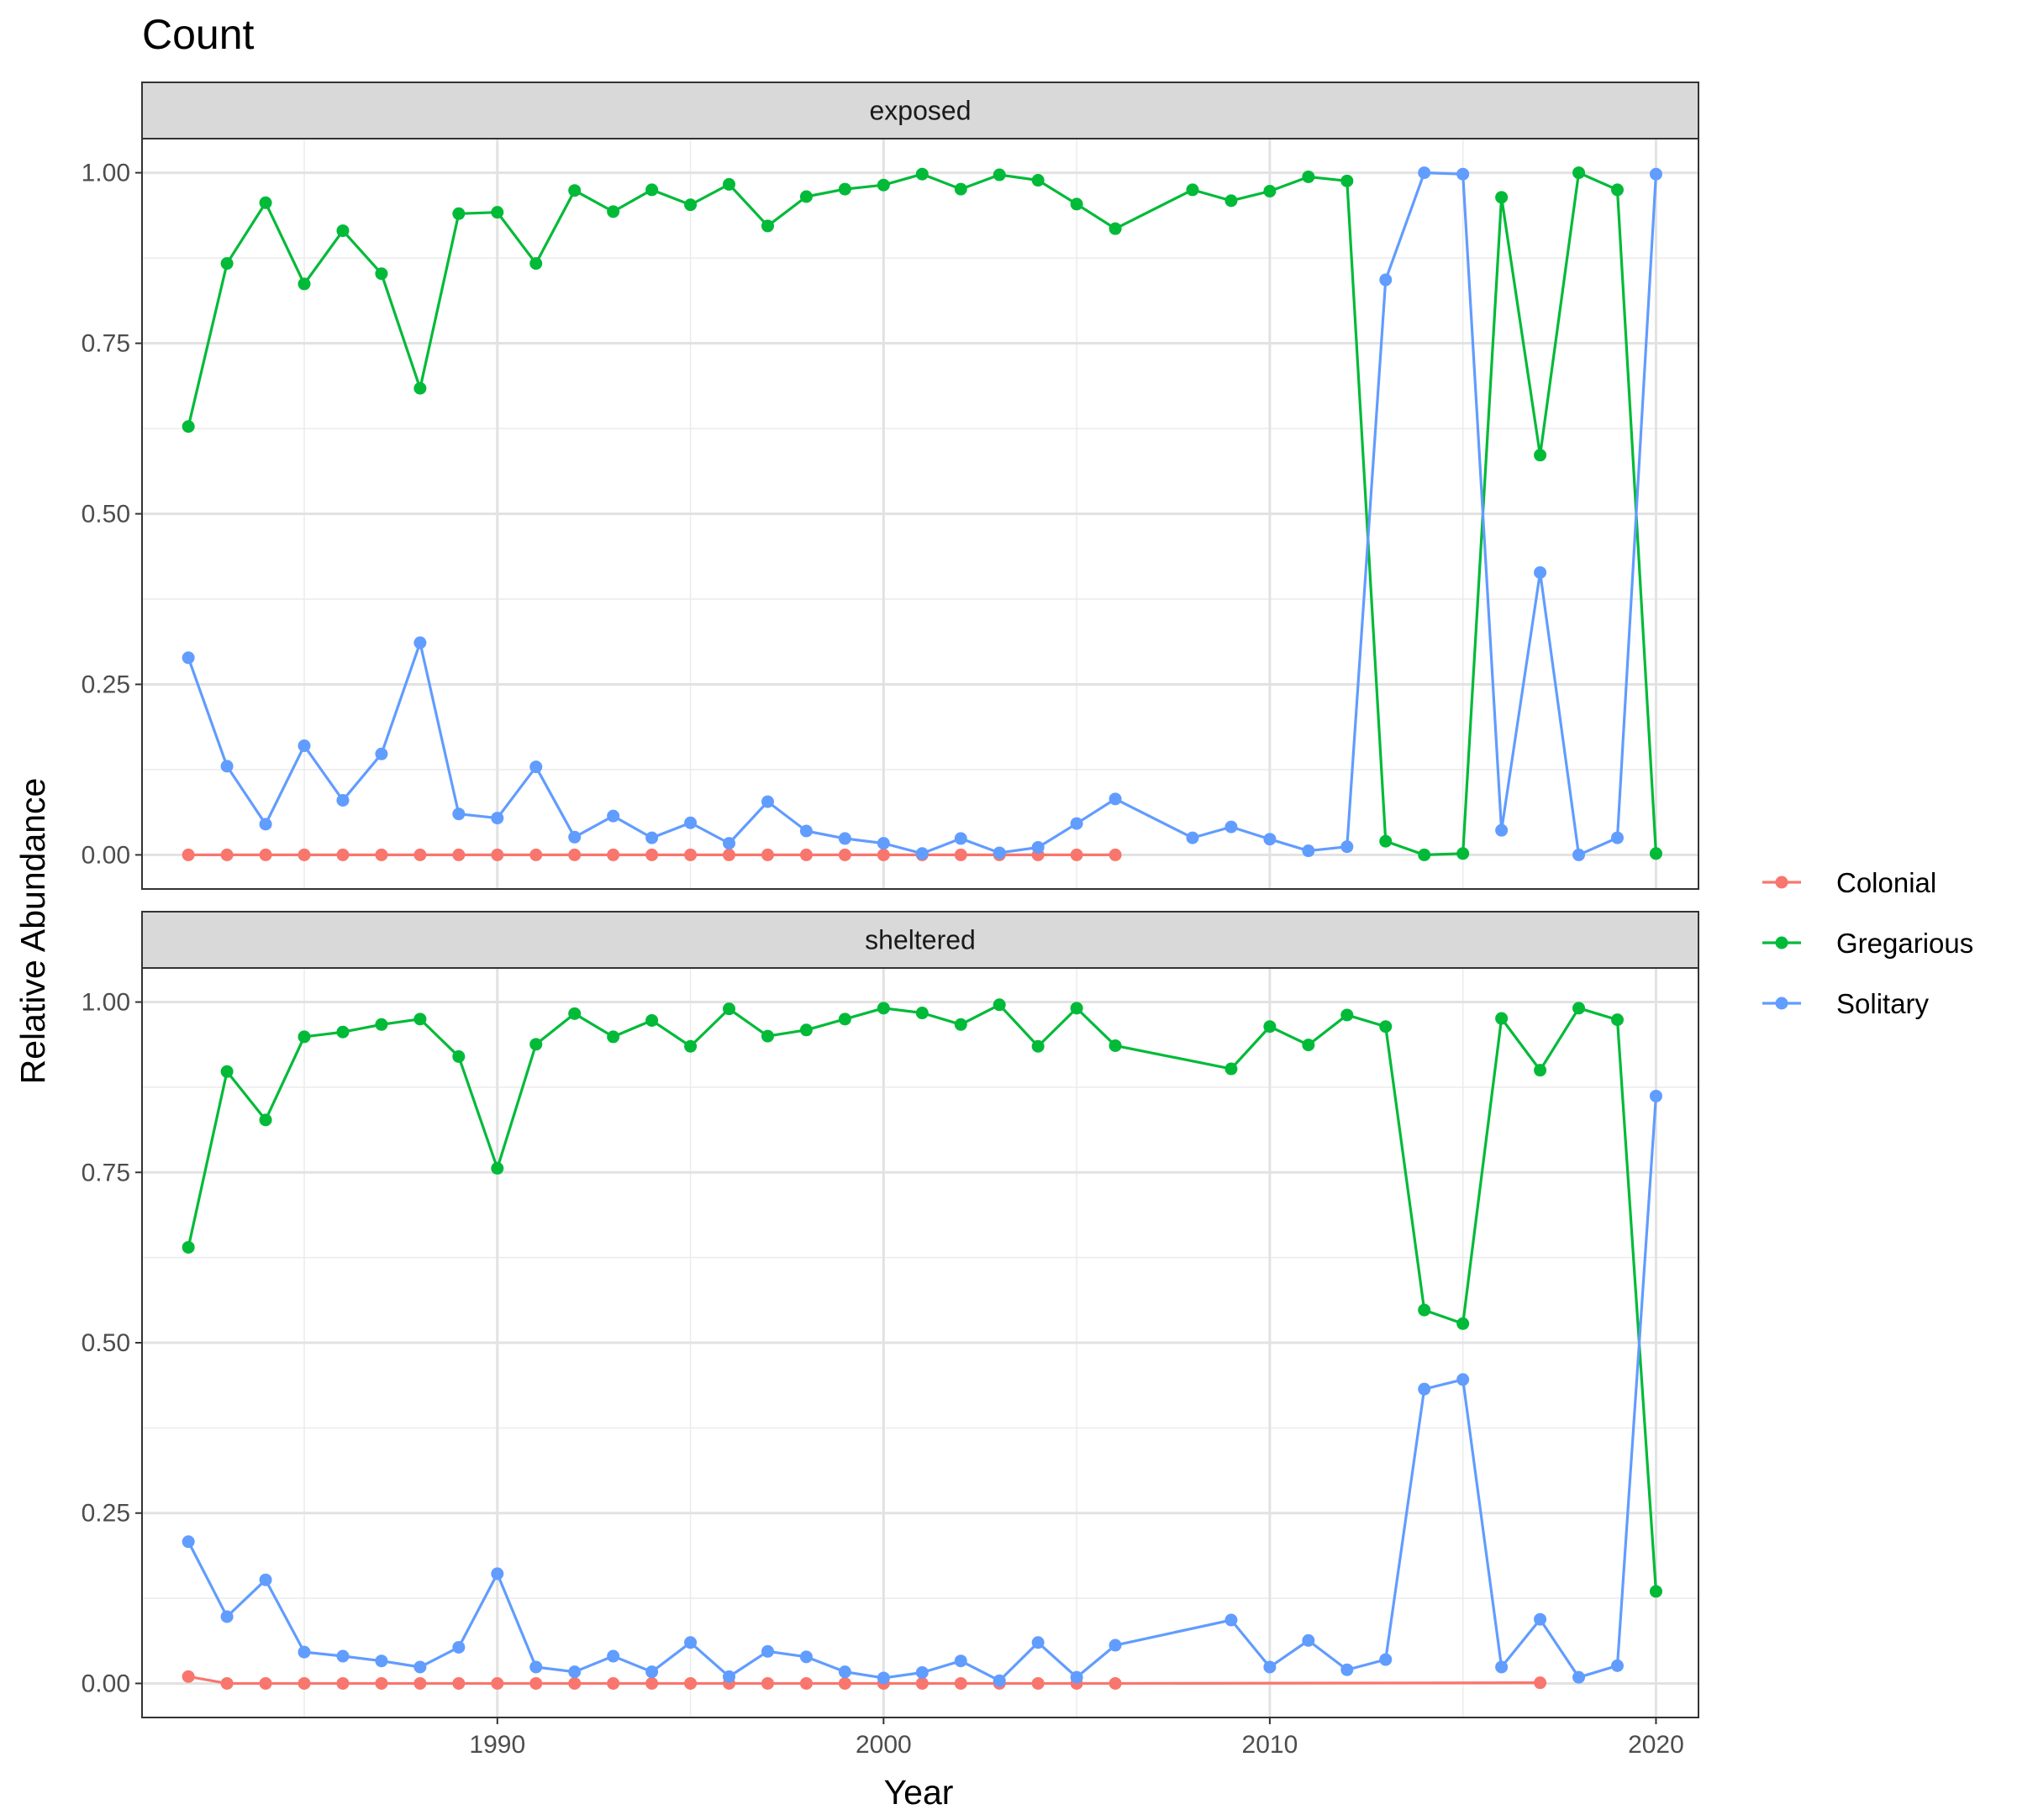 This screenshot has height=1820, width=2017. What do you see at coordinates (884, 1745) in the screenshot?
I see `x-tick-label: 2000` at bounding box center [884, 1745].